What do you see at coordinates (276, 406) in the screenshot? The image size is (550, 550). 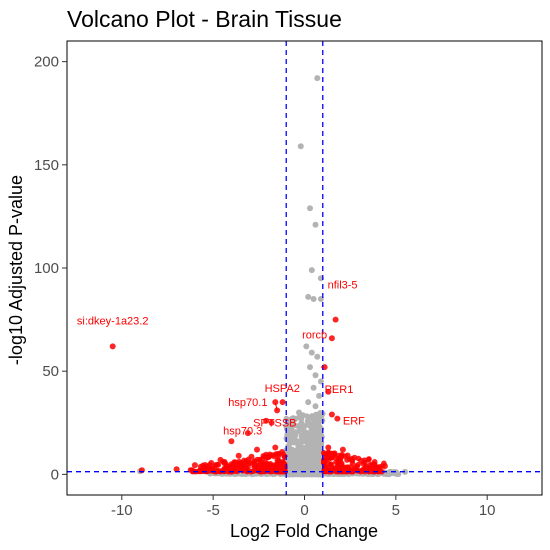 I see `label-leader-line` at bounding box center [276, 406].